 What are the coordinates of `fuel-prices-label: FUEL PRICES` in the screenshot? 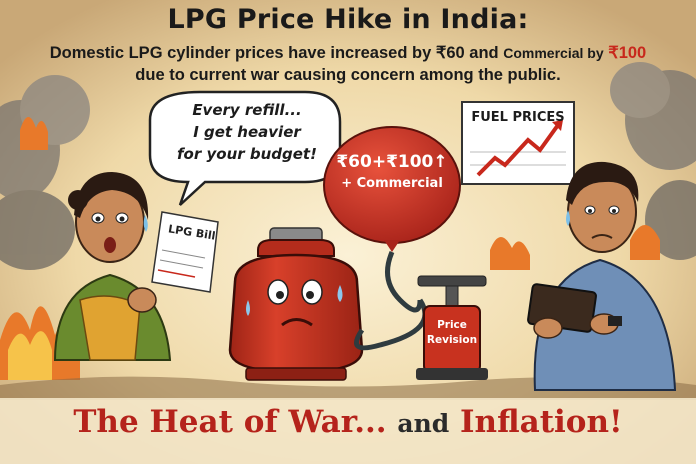 It's located at (518, 117).